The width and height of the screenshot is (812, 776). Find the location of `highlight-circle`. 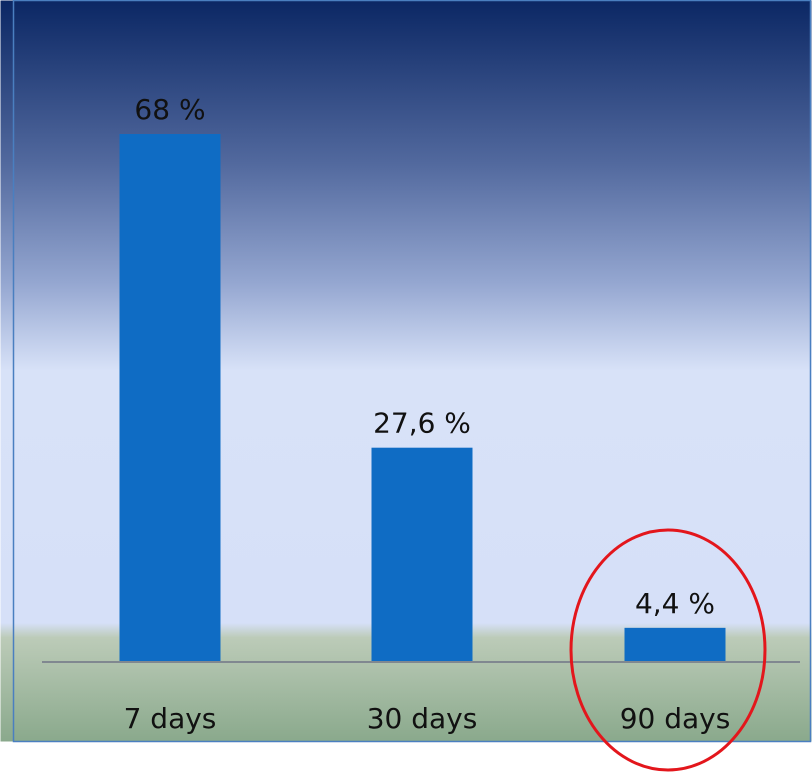

highlight-circle is located at coordinates (668, 650).